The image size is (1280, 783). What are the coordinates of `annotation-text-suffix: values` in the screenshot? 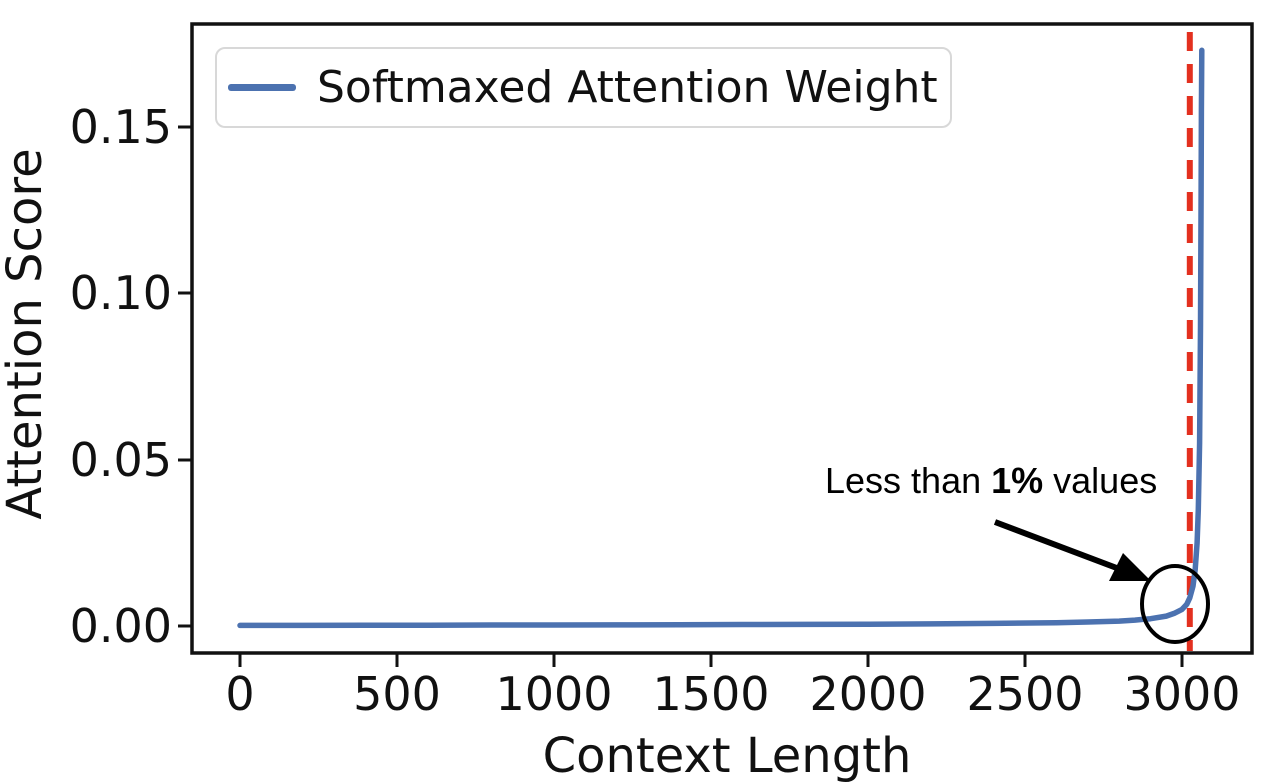 It's located at (1100, 480).